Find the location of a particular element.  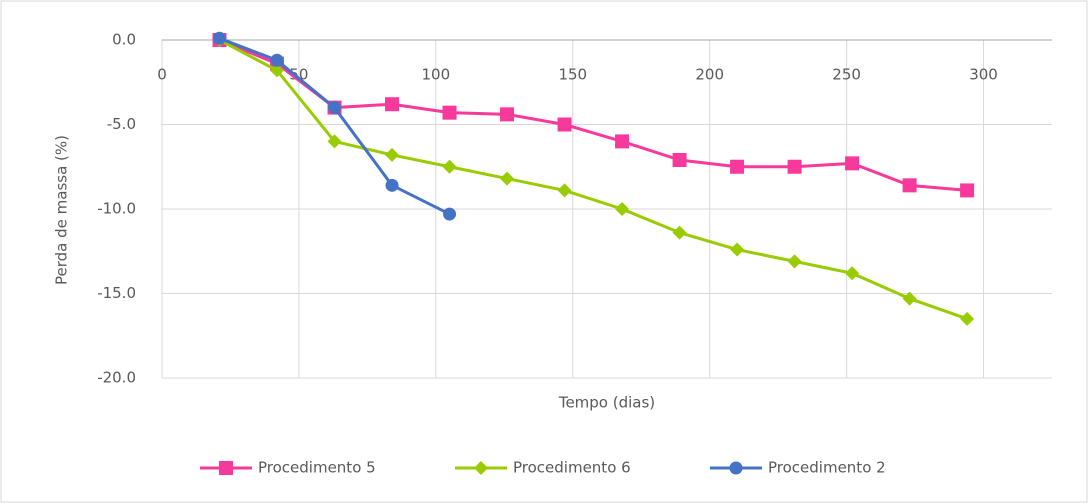

x-tick-label: 0 is located at coordinates (162, 75).